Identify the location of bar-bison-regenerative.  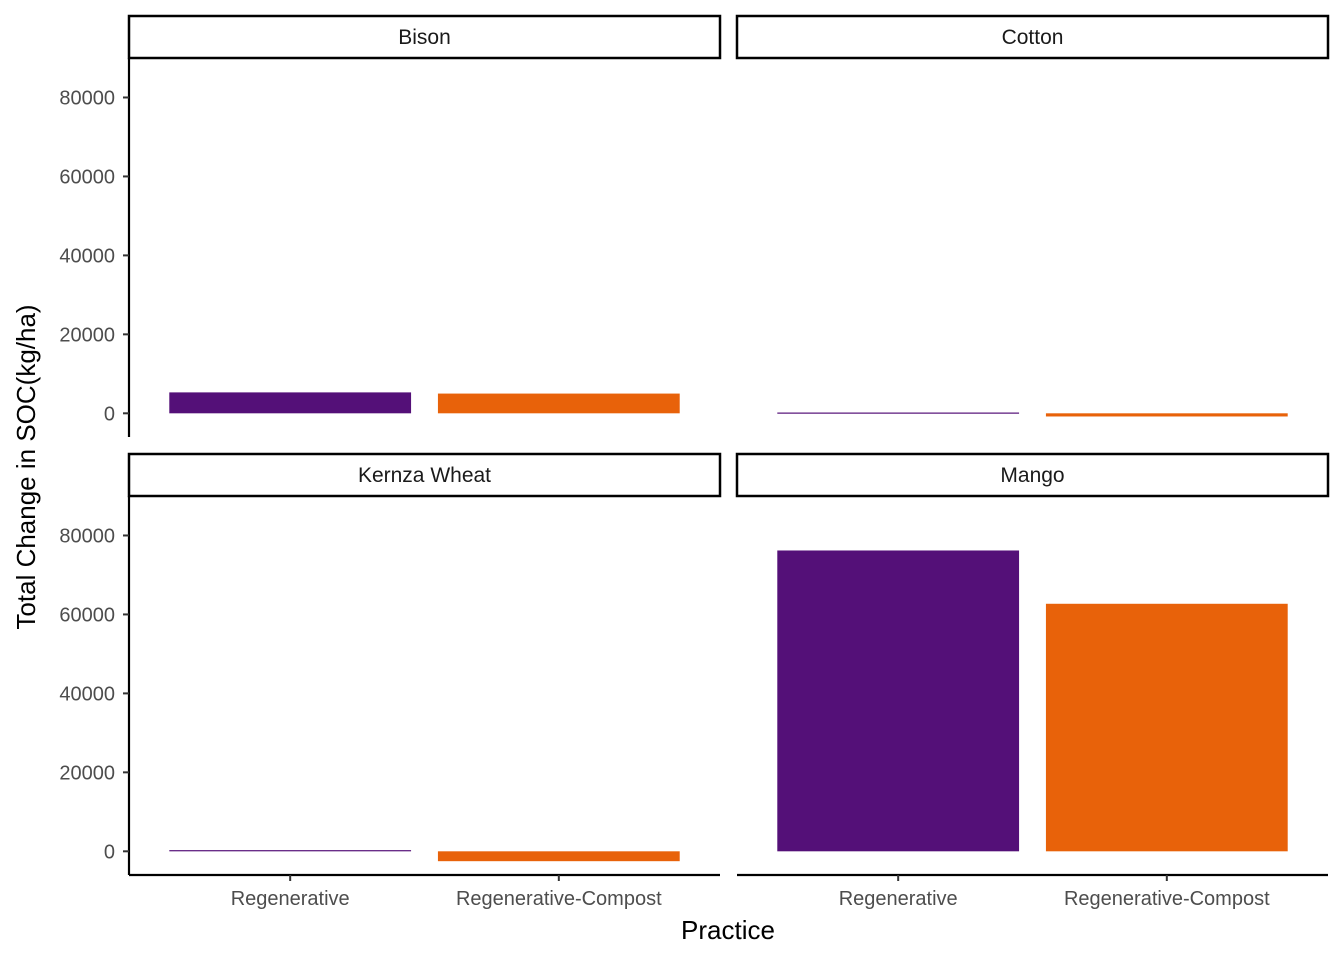
(290, 403).